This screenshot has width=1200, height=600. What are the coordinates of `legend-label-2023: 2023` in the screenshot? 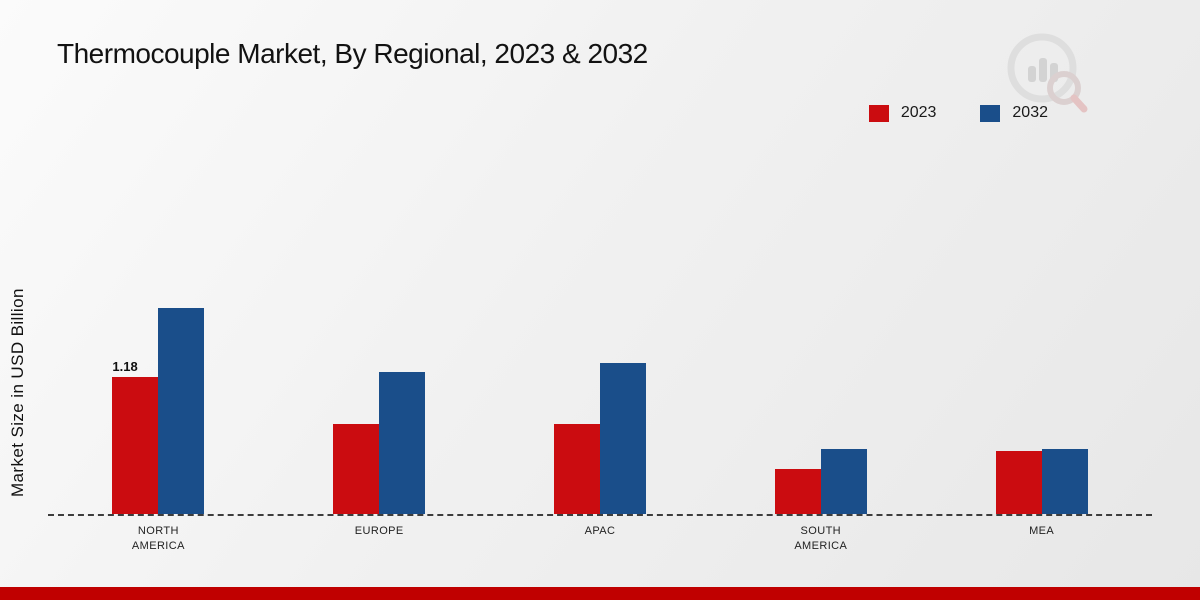 It's located at (918, 112).